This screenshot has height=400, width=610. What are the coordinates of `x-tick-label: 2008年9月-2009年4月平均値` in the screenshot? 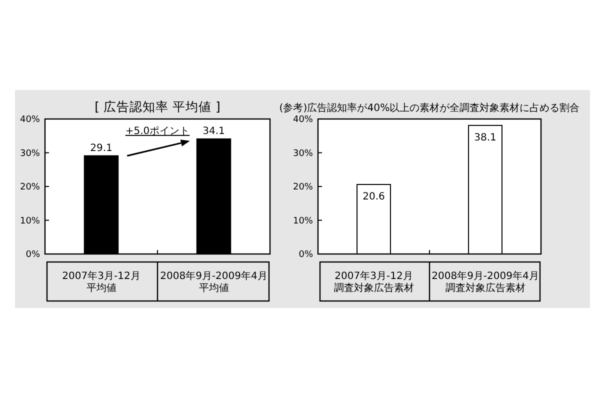 It's located at (214, 282).